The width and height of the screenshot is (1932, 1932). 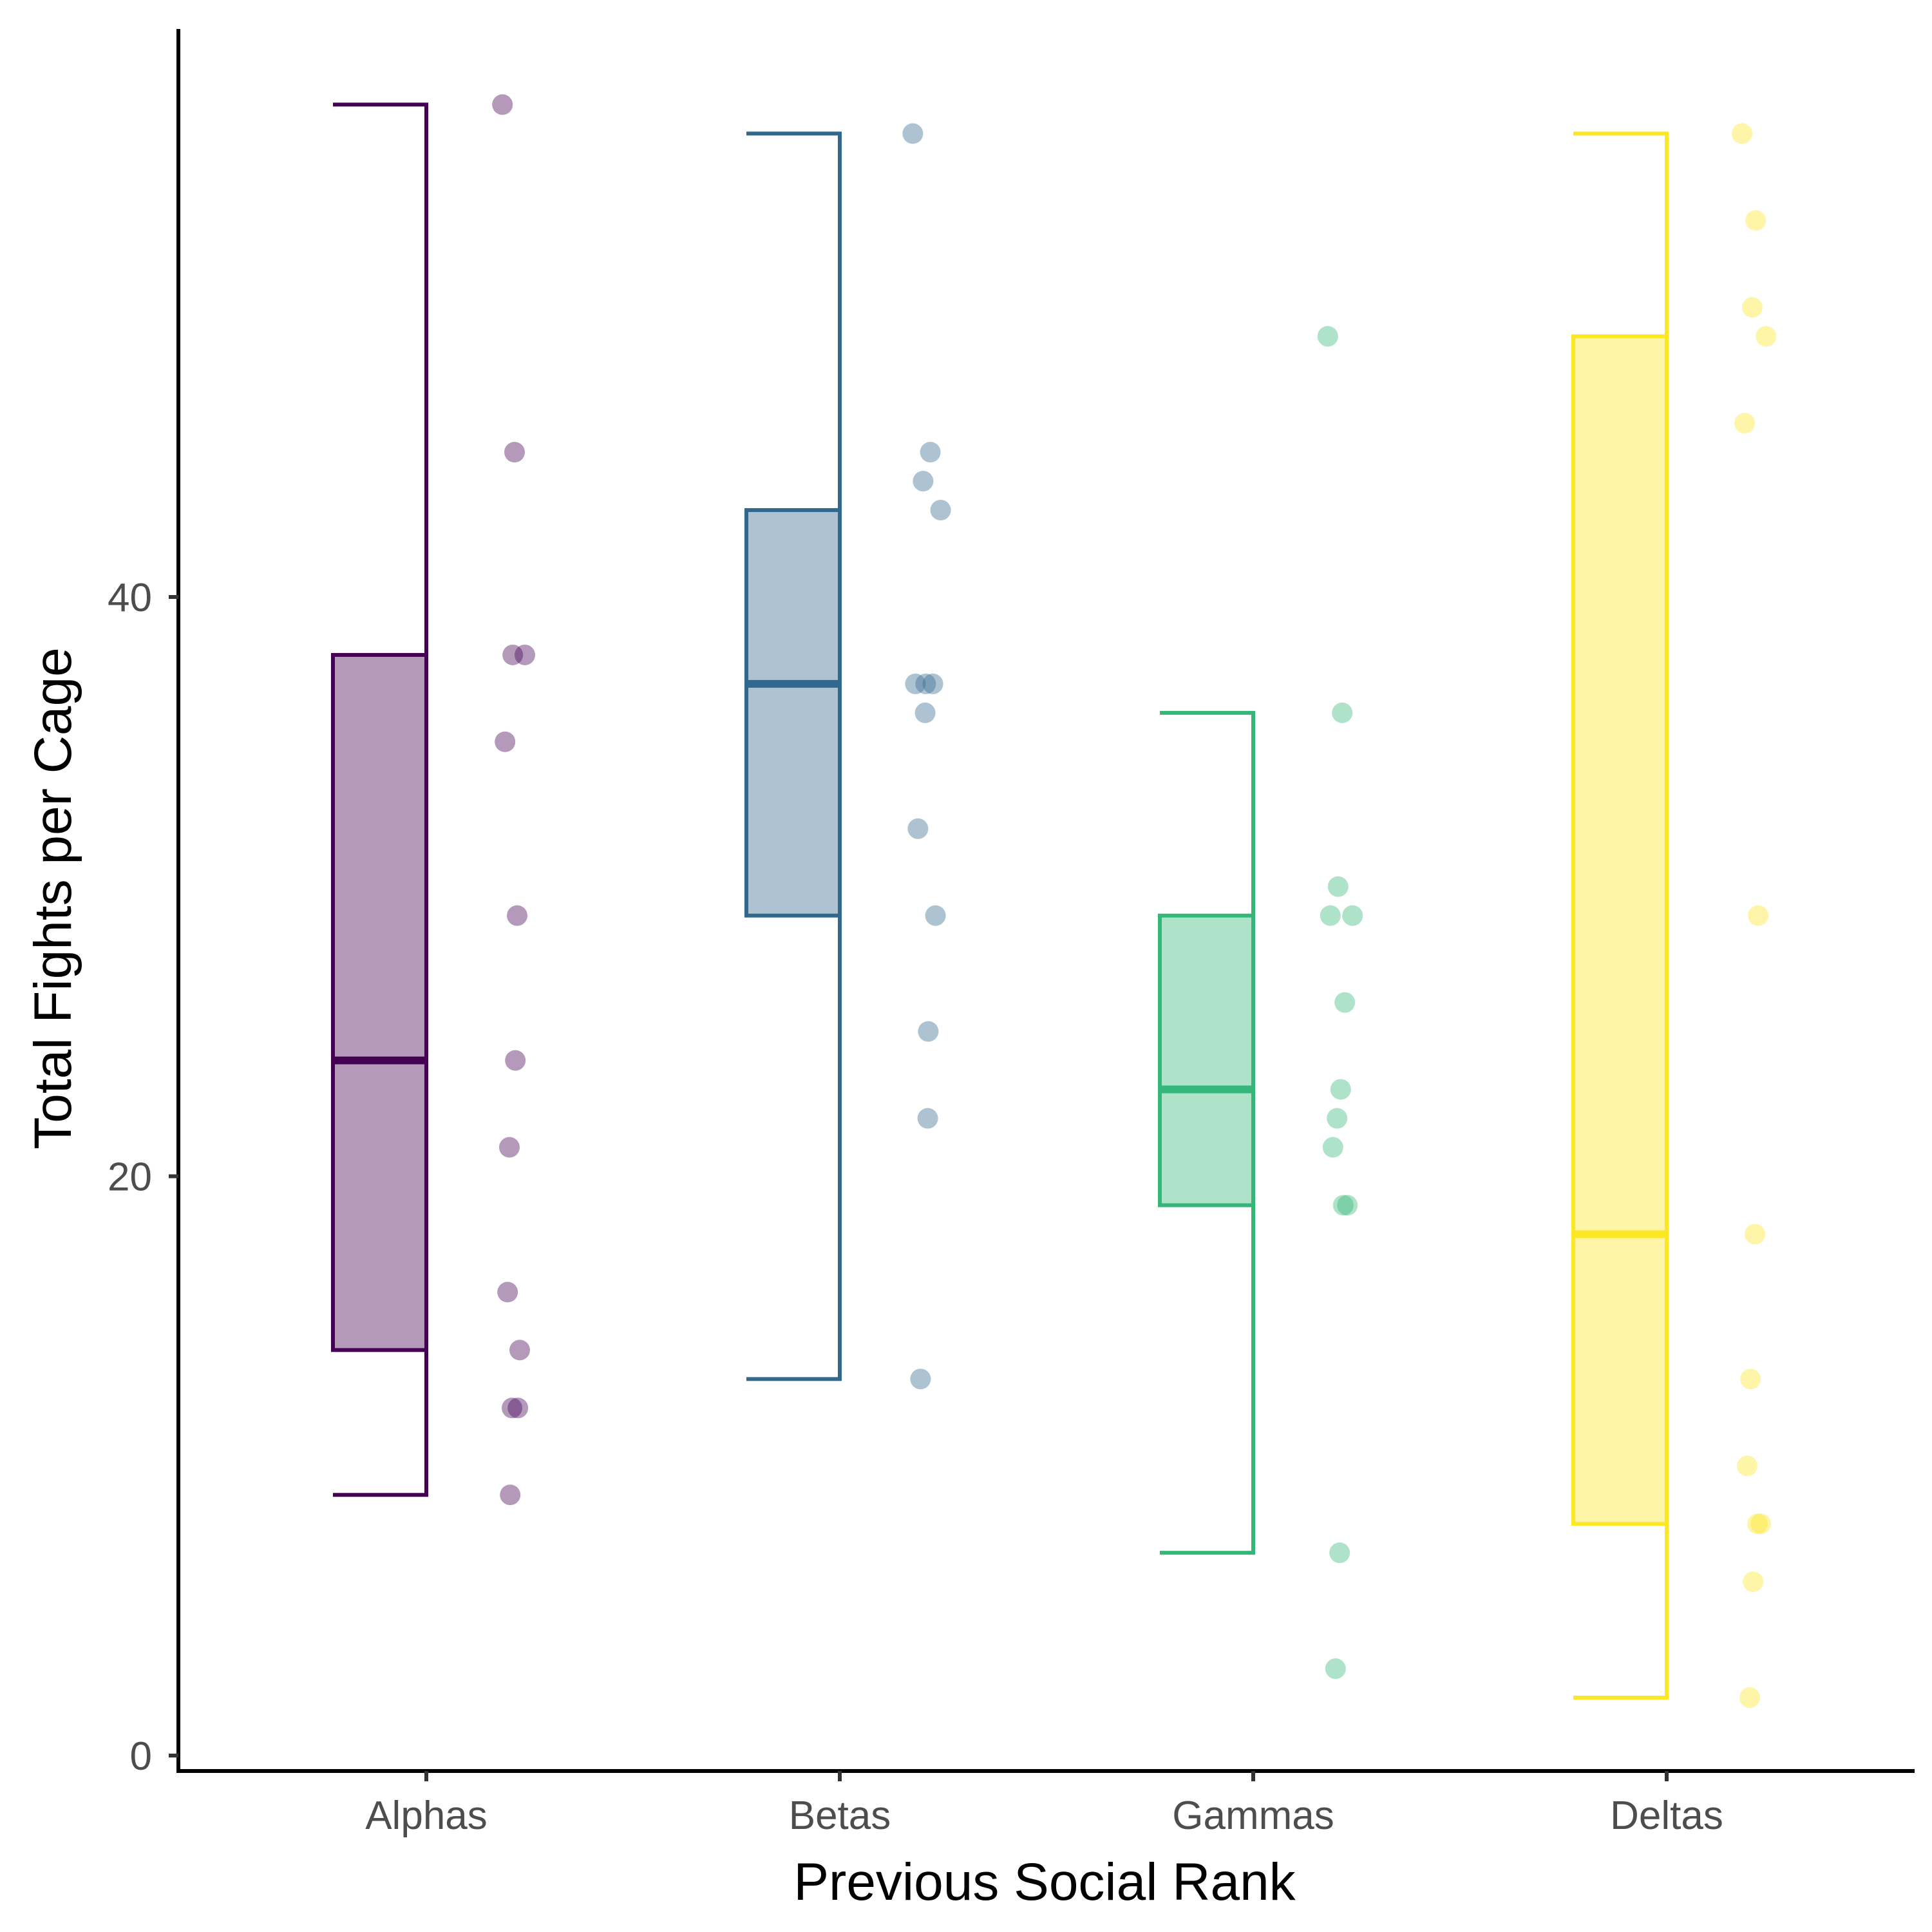 I want to click on y-tick-label: 0, so click(x=141, y=1756).